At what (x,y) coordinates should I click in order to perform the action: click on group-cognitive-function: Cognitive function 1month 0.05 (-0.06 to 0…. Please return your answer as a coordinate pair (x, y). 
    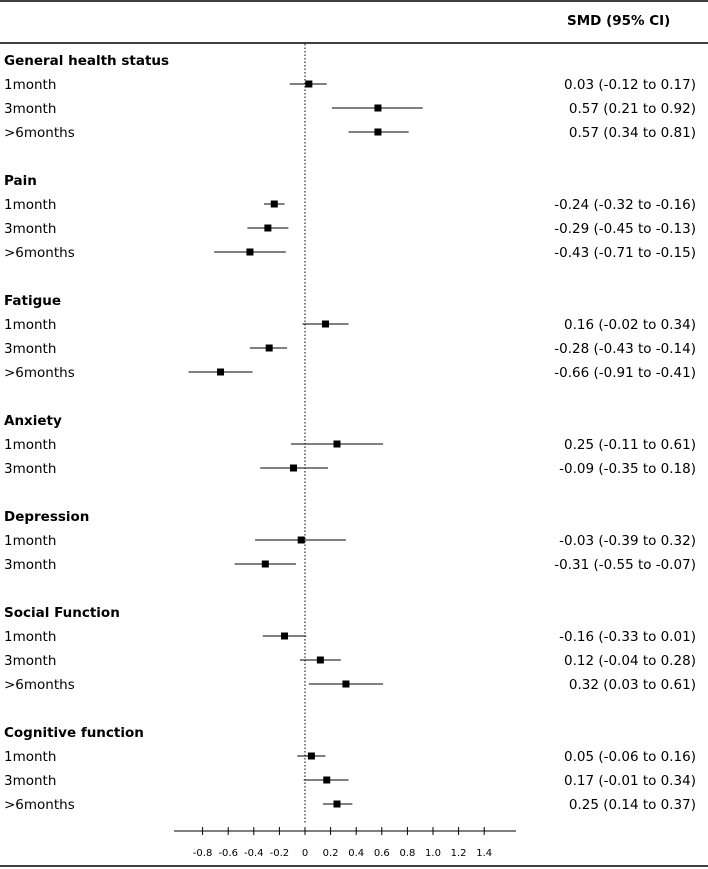
    Looking at the image, I should click on (350, 769).